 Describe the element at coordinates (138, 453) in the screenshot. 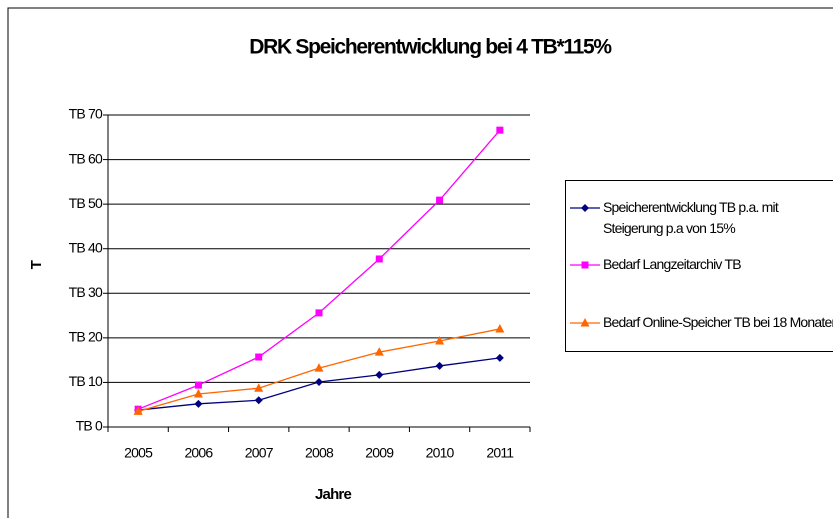

I see `x-tick-label: 2005` at that location.